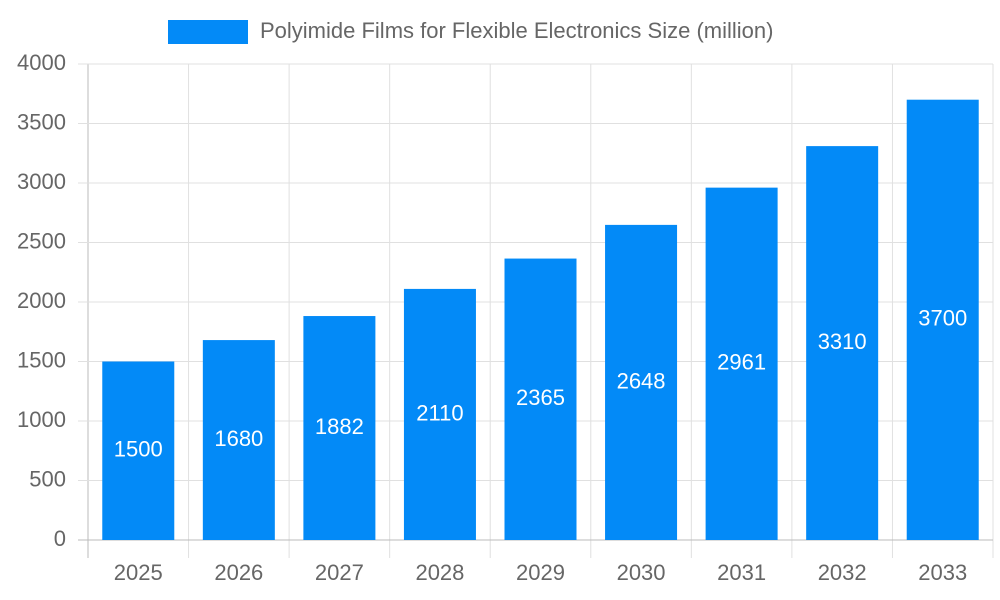 This screenshot has height=600, width=1000. What do you see at coordinates (138, 572) in the screenshot?
I see `x-tick-label: 2025` at bounding box center [138, 572].